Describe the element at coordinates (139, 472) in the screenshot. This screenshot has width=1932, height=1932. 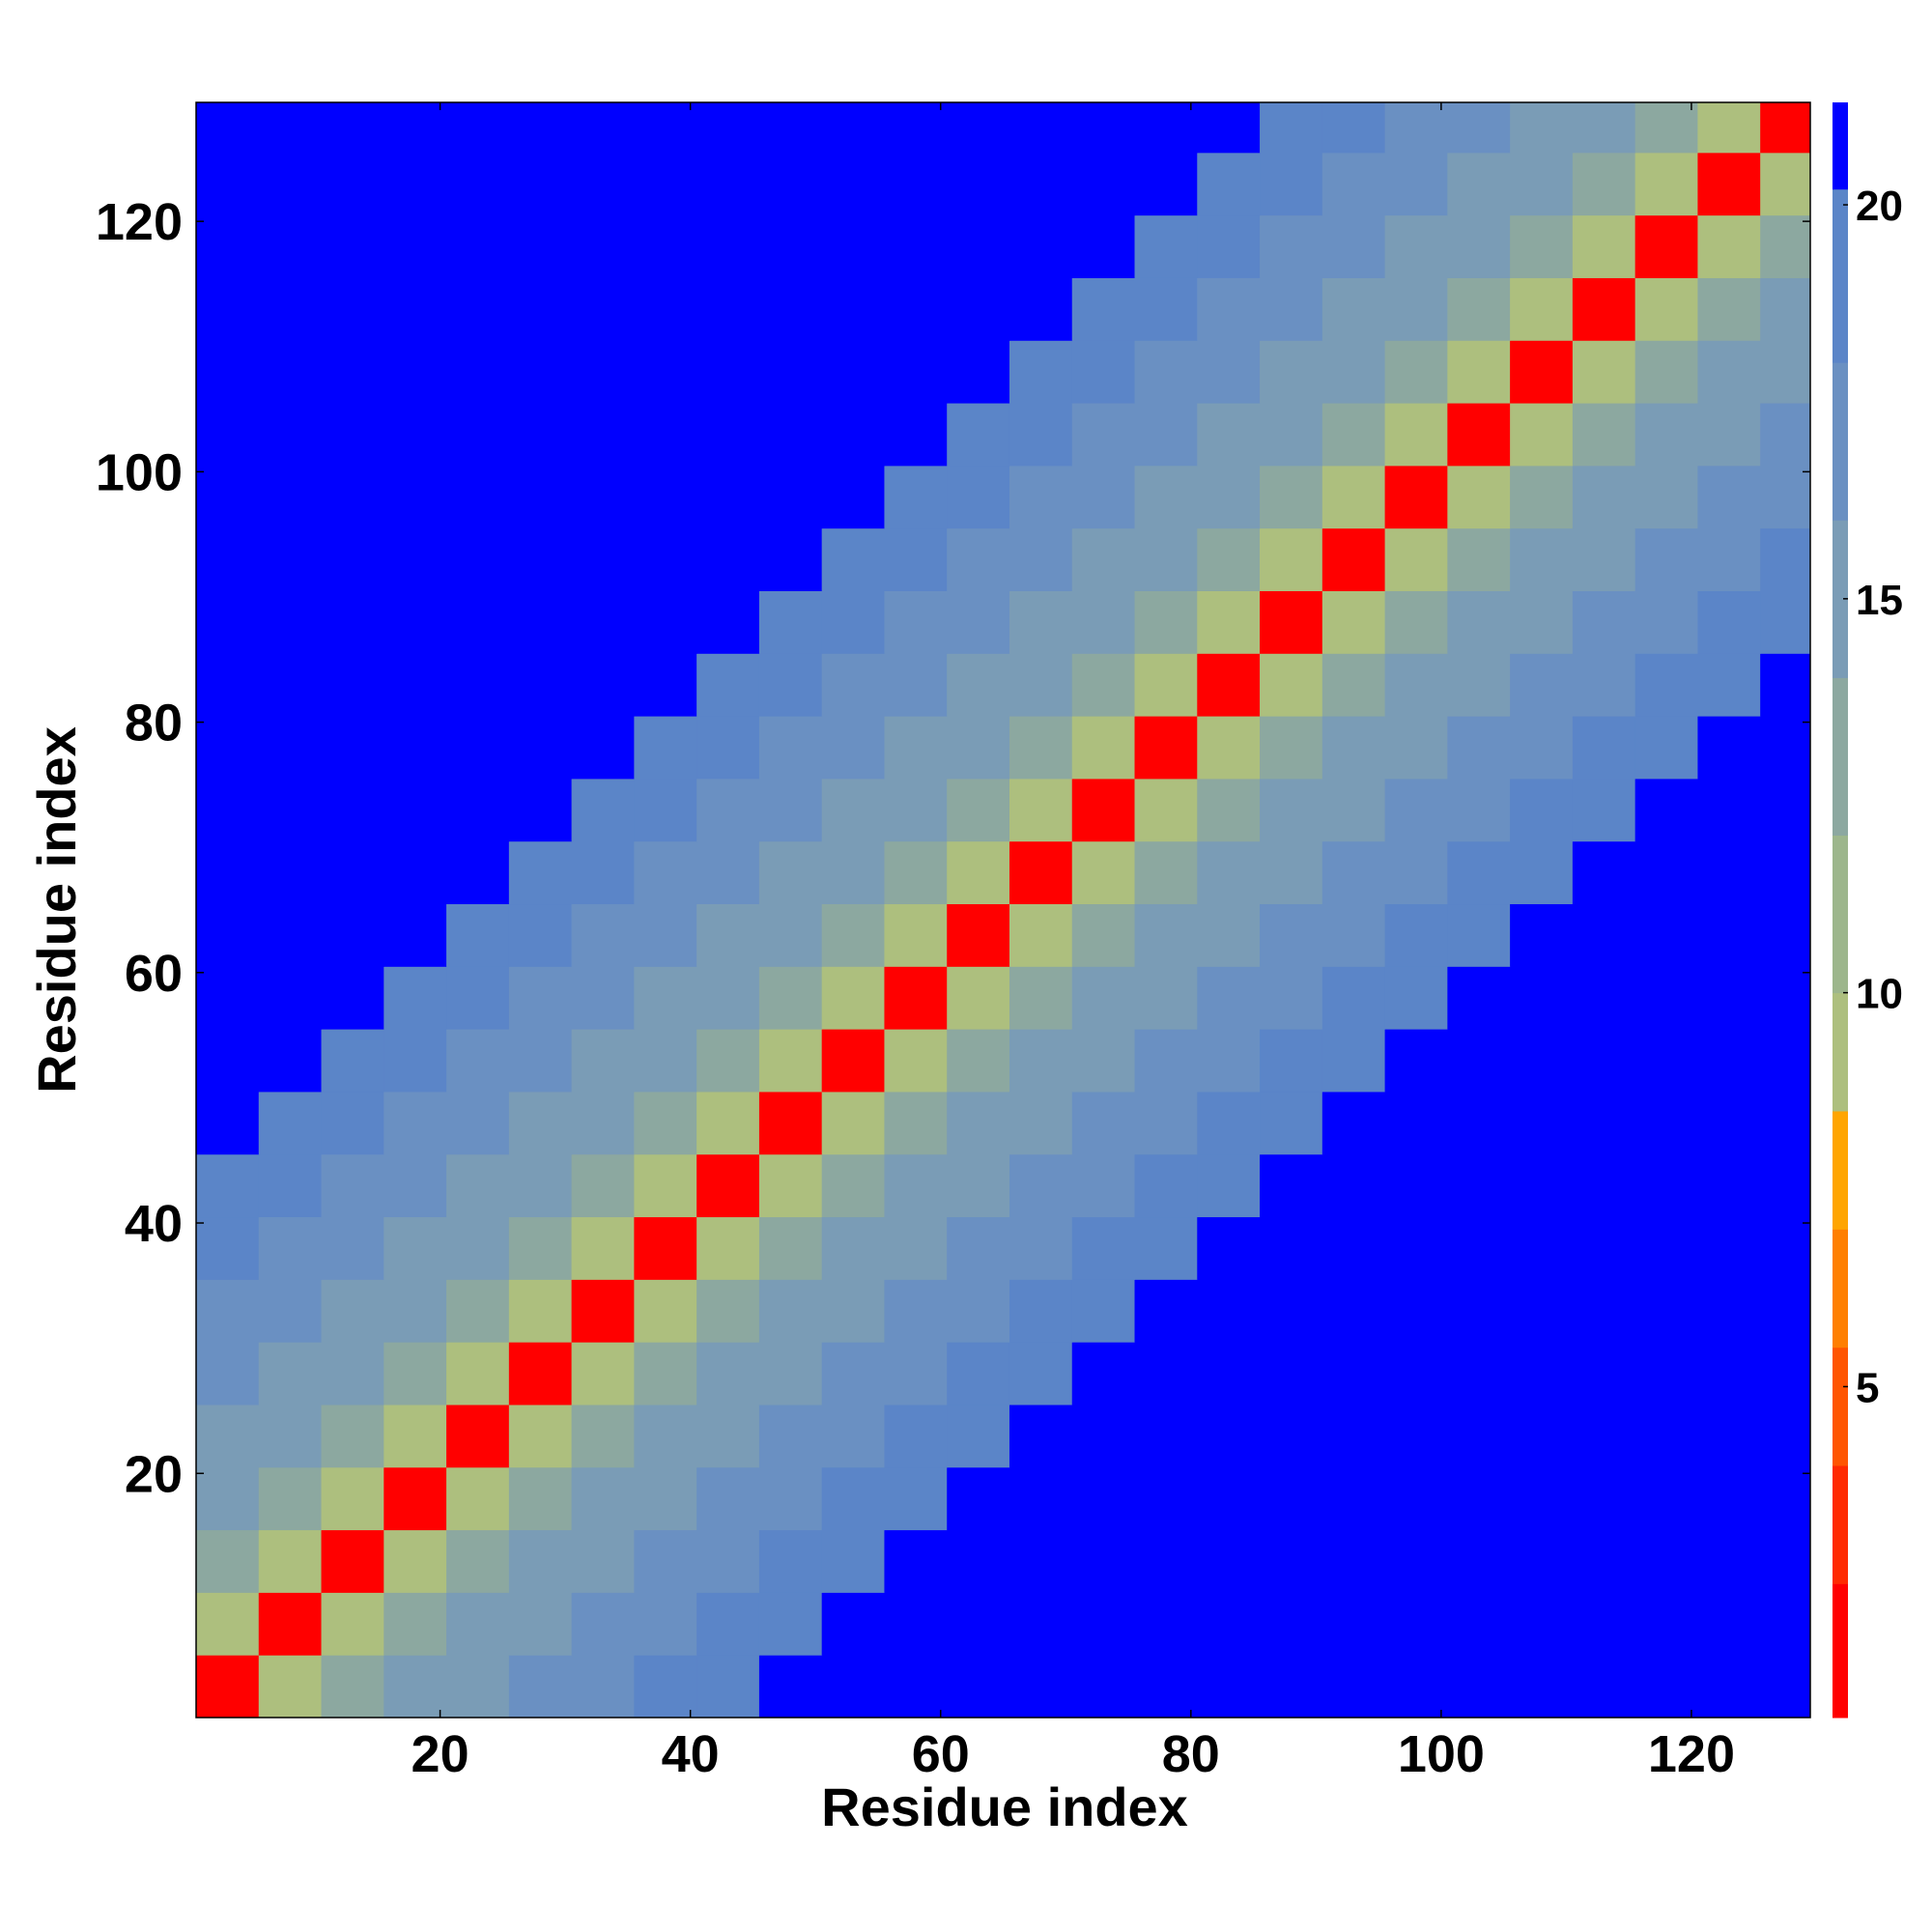
I see `y-tick-label: 100` at that location.